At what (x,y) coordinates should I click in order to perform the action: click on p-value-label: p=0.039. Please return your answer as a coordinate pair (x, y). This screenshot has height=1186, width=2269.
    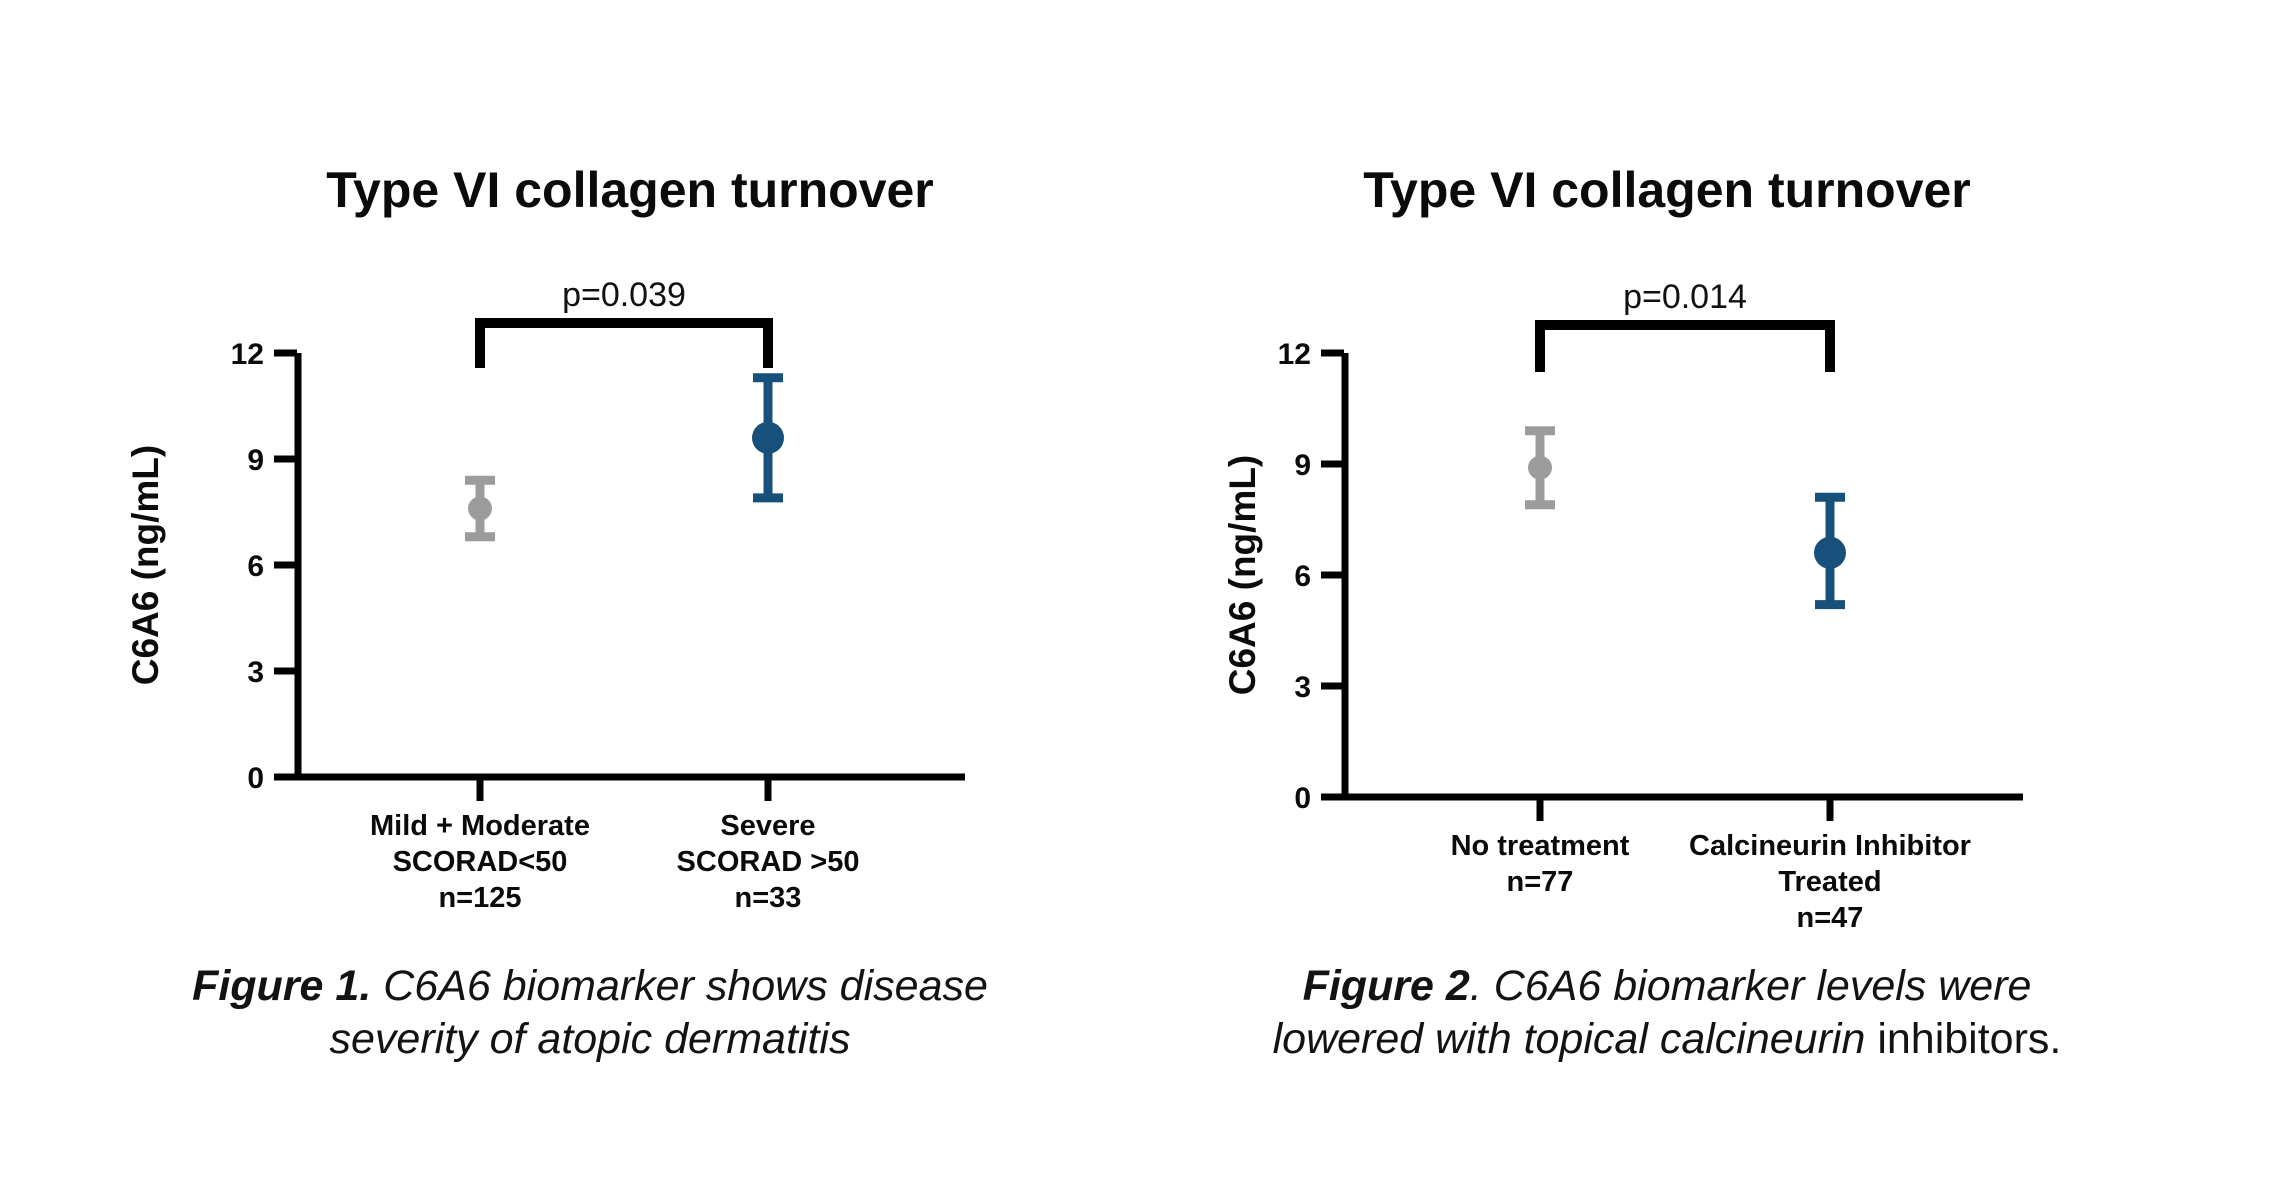
    Looking at the image, I should click on (624, 295).